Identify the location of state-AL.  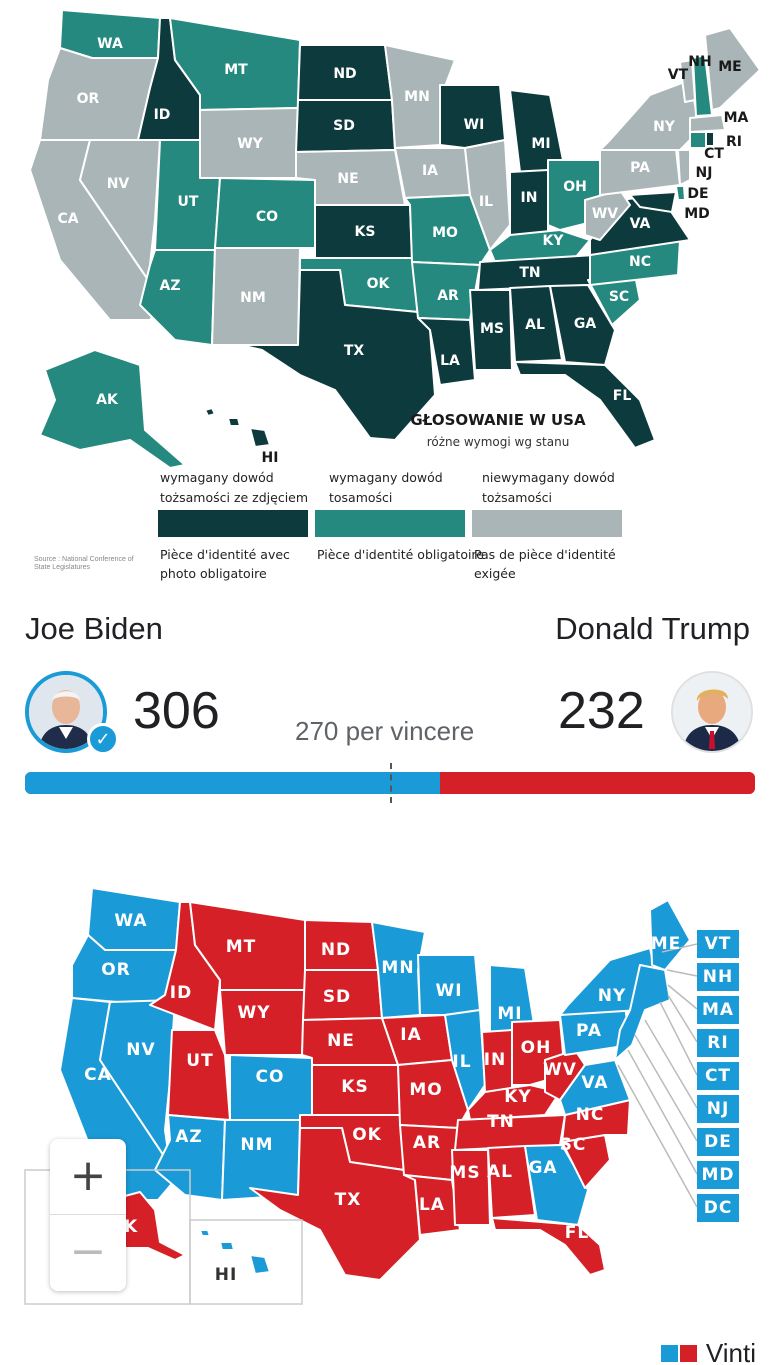
(536, 324).